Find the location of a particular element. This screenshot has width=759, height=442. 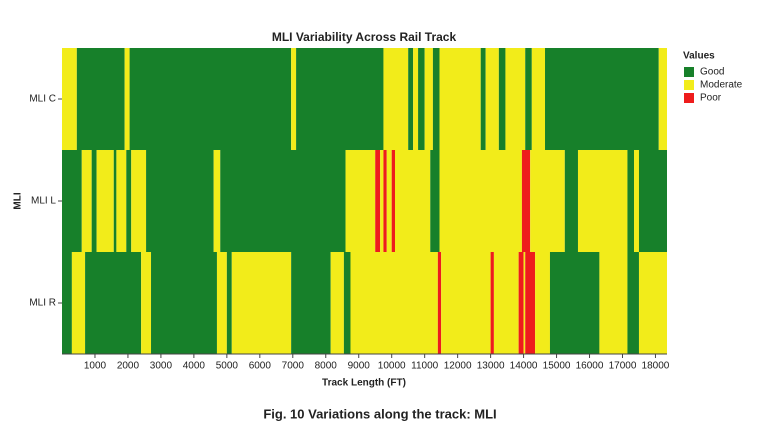

y-axis-label: MLI is located at coordinates (18, 200).